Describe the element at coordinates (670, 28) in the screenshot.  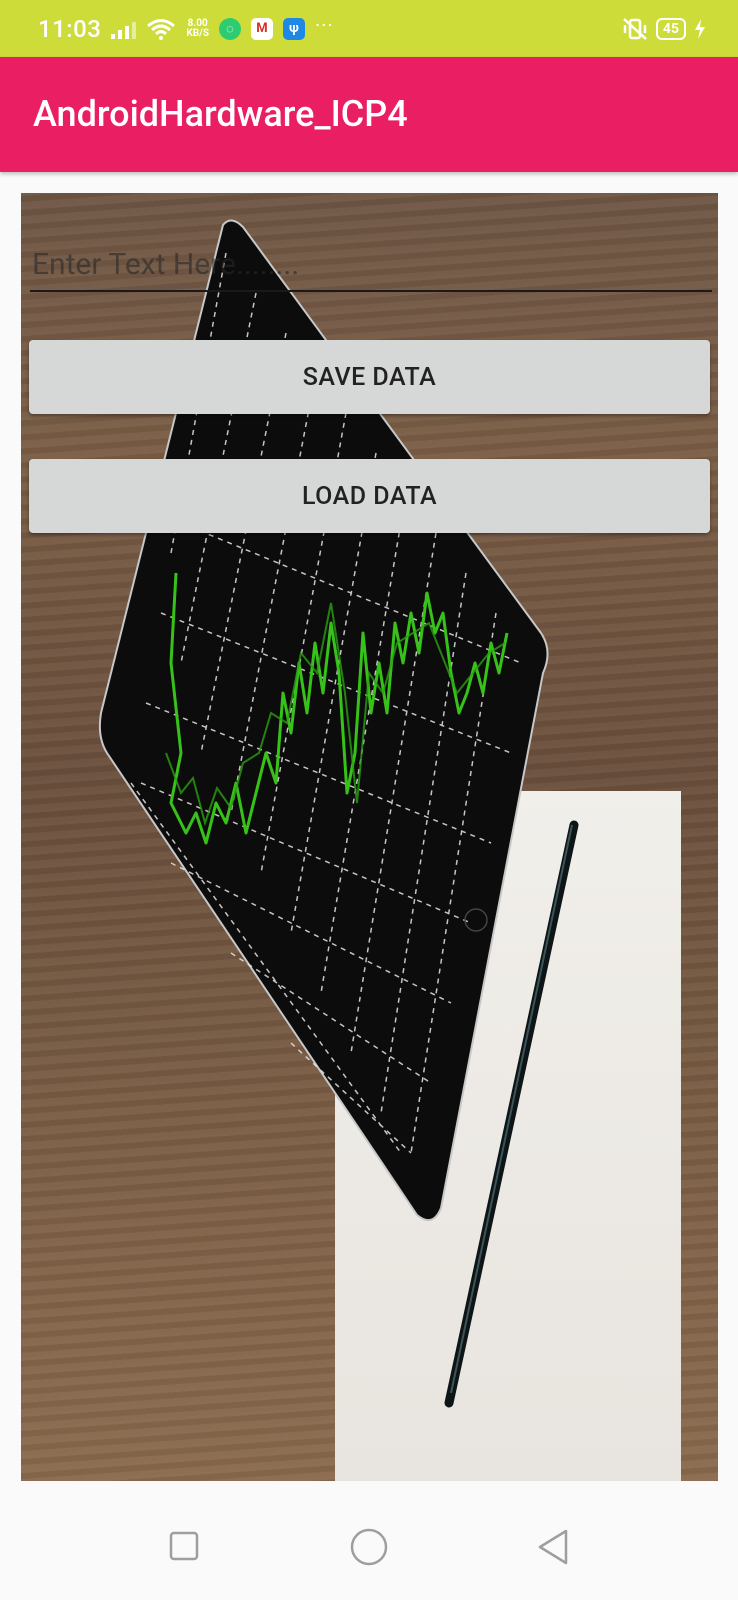
I see `battery-icon: 45` at that location.